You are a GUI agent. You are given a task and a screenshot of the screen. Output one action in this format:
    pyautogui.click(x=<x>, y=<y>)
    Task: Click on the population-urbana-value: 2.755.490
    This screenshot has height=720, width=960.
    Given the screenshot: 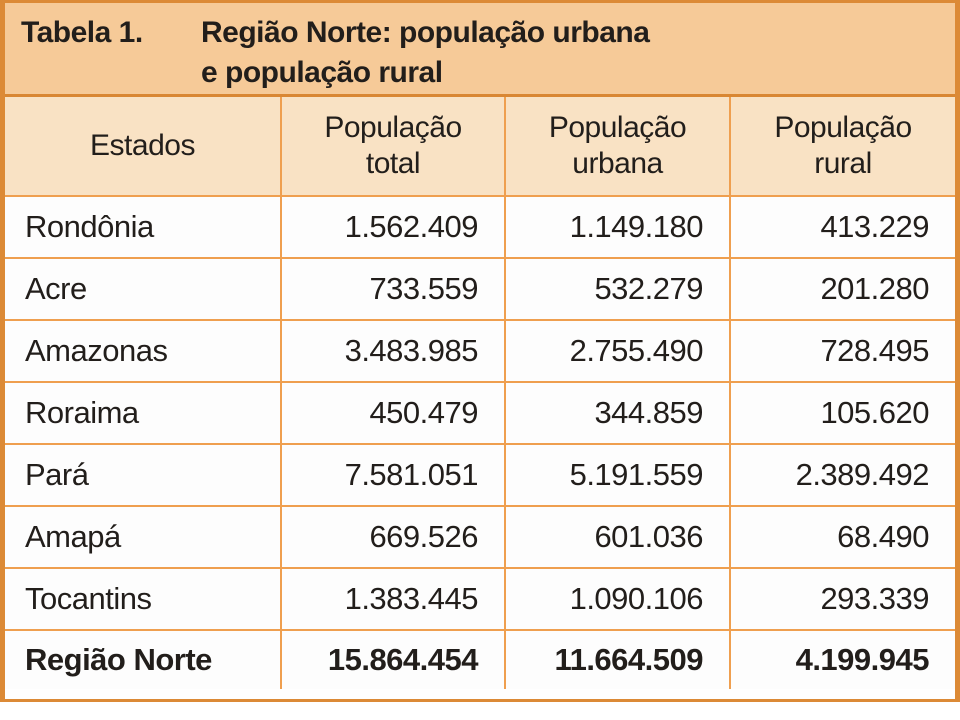 What is the action you would take?
    pyautogui.click(x=618, y=352)
    